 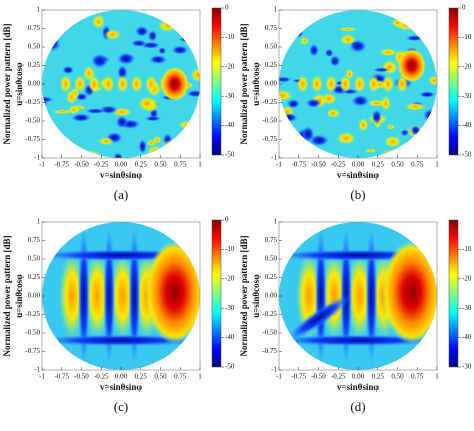 I want to click on x-tick-label: 0.00, so click(x=121, y=165).